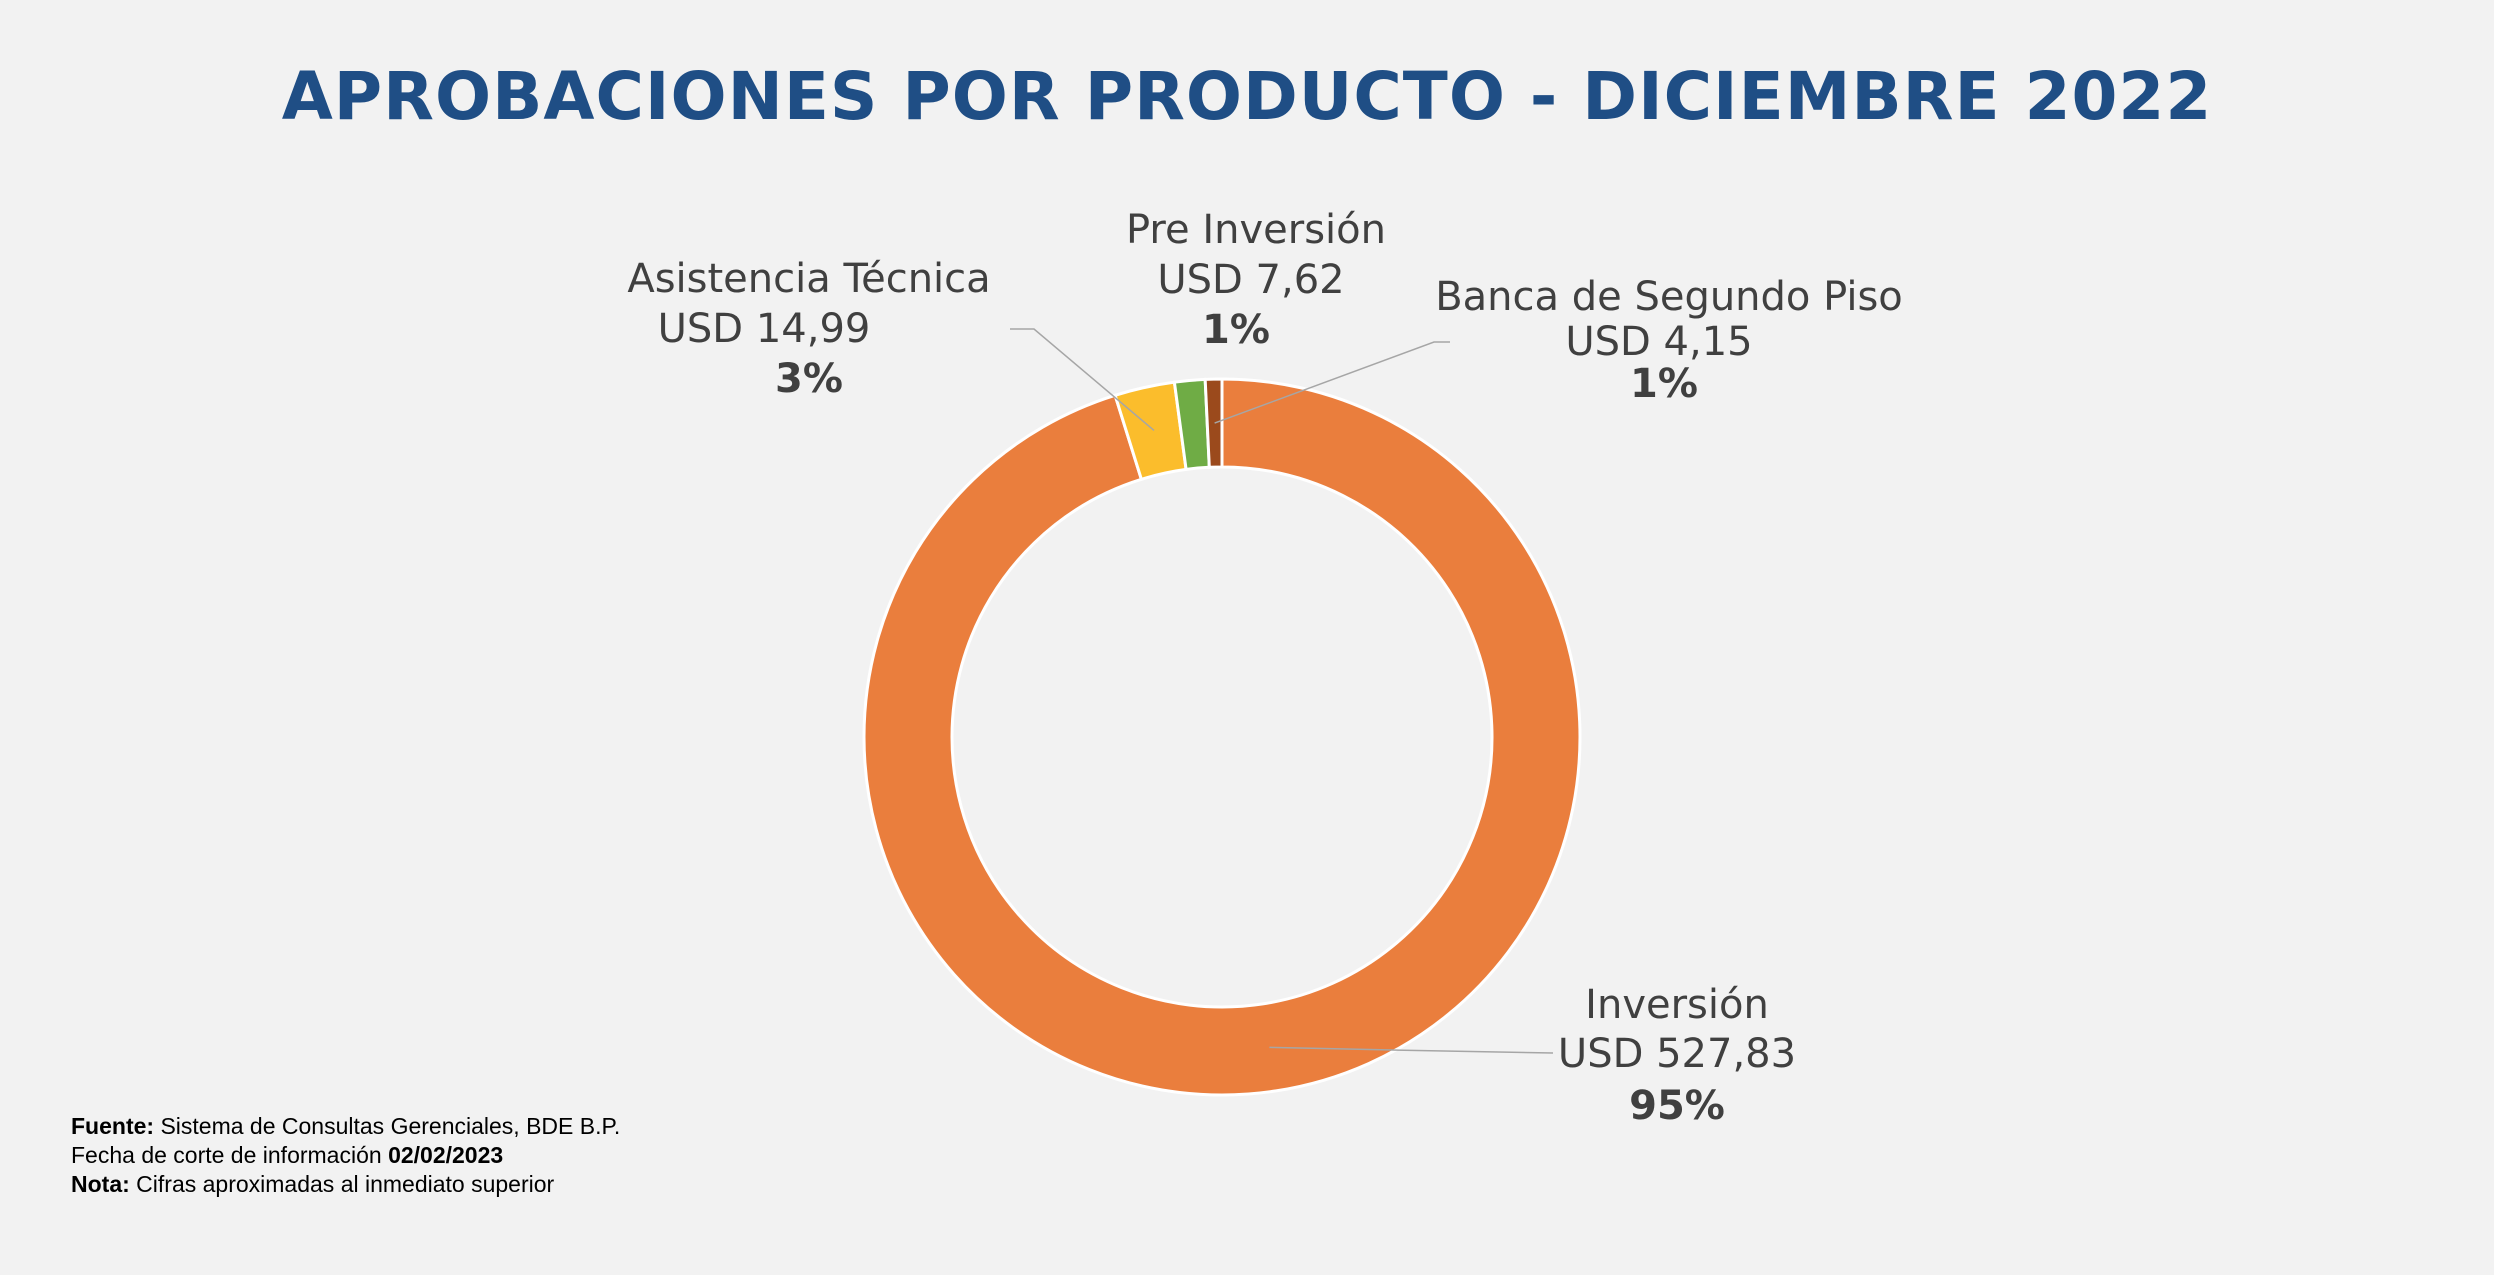 This screenshot has height=1277, width=2496. What do you see at coordinates (1677, 1054) in the screenshot?
I see `slice-label-value: USD 527,83` at bounding box center [1677, 1054].